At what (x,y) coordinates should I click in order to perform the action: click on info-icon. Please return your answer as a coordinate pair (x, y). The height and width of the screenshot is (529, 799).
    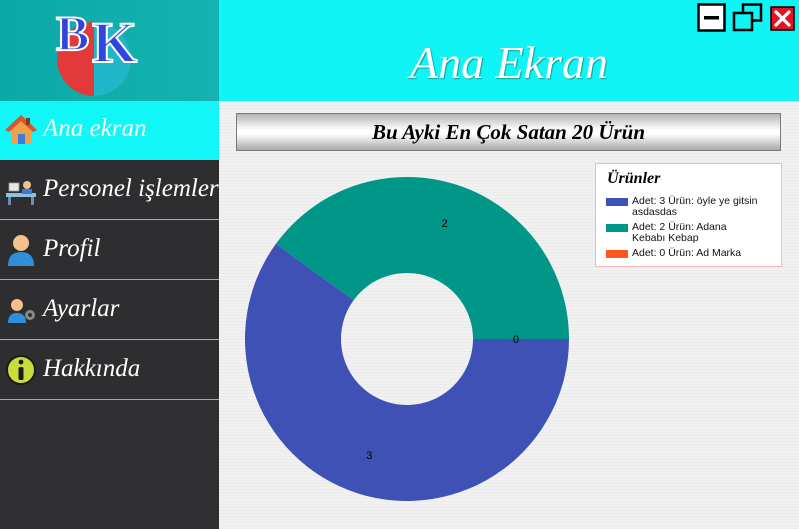
    Looking at the image, I should click on (21, 370).